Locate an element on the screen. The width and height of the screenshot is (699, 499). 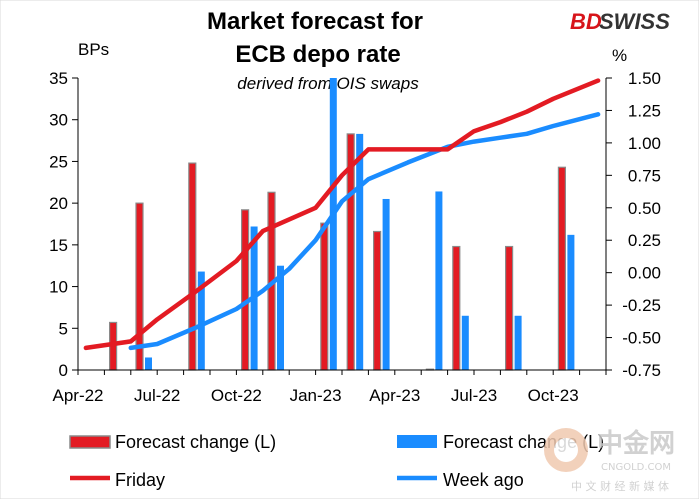
left-tick-label: 30 is located at coordinates (58, 120).